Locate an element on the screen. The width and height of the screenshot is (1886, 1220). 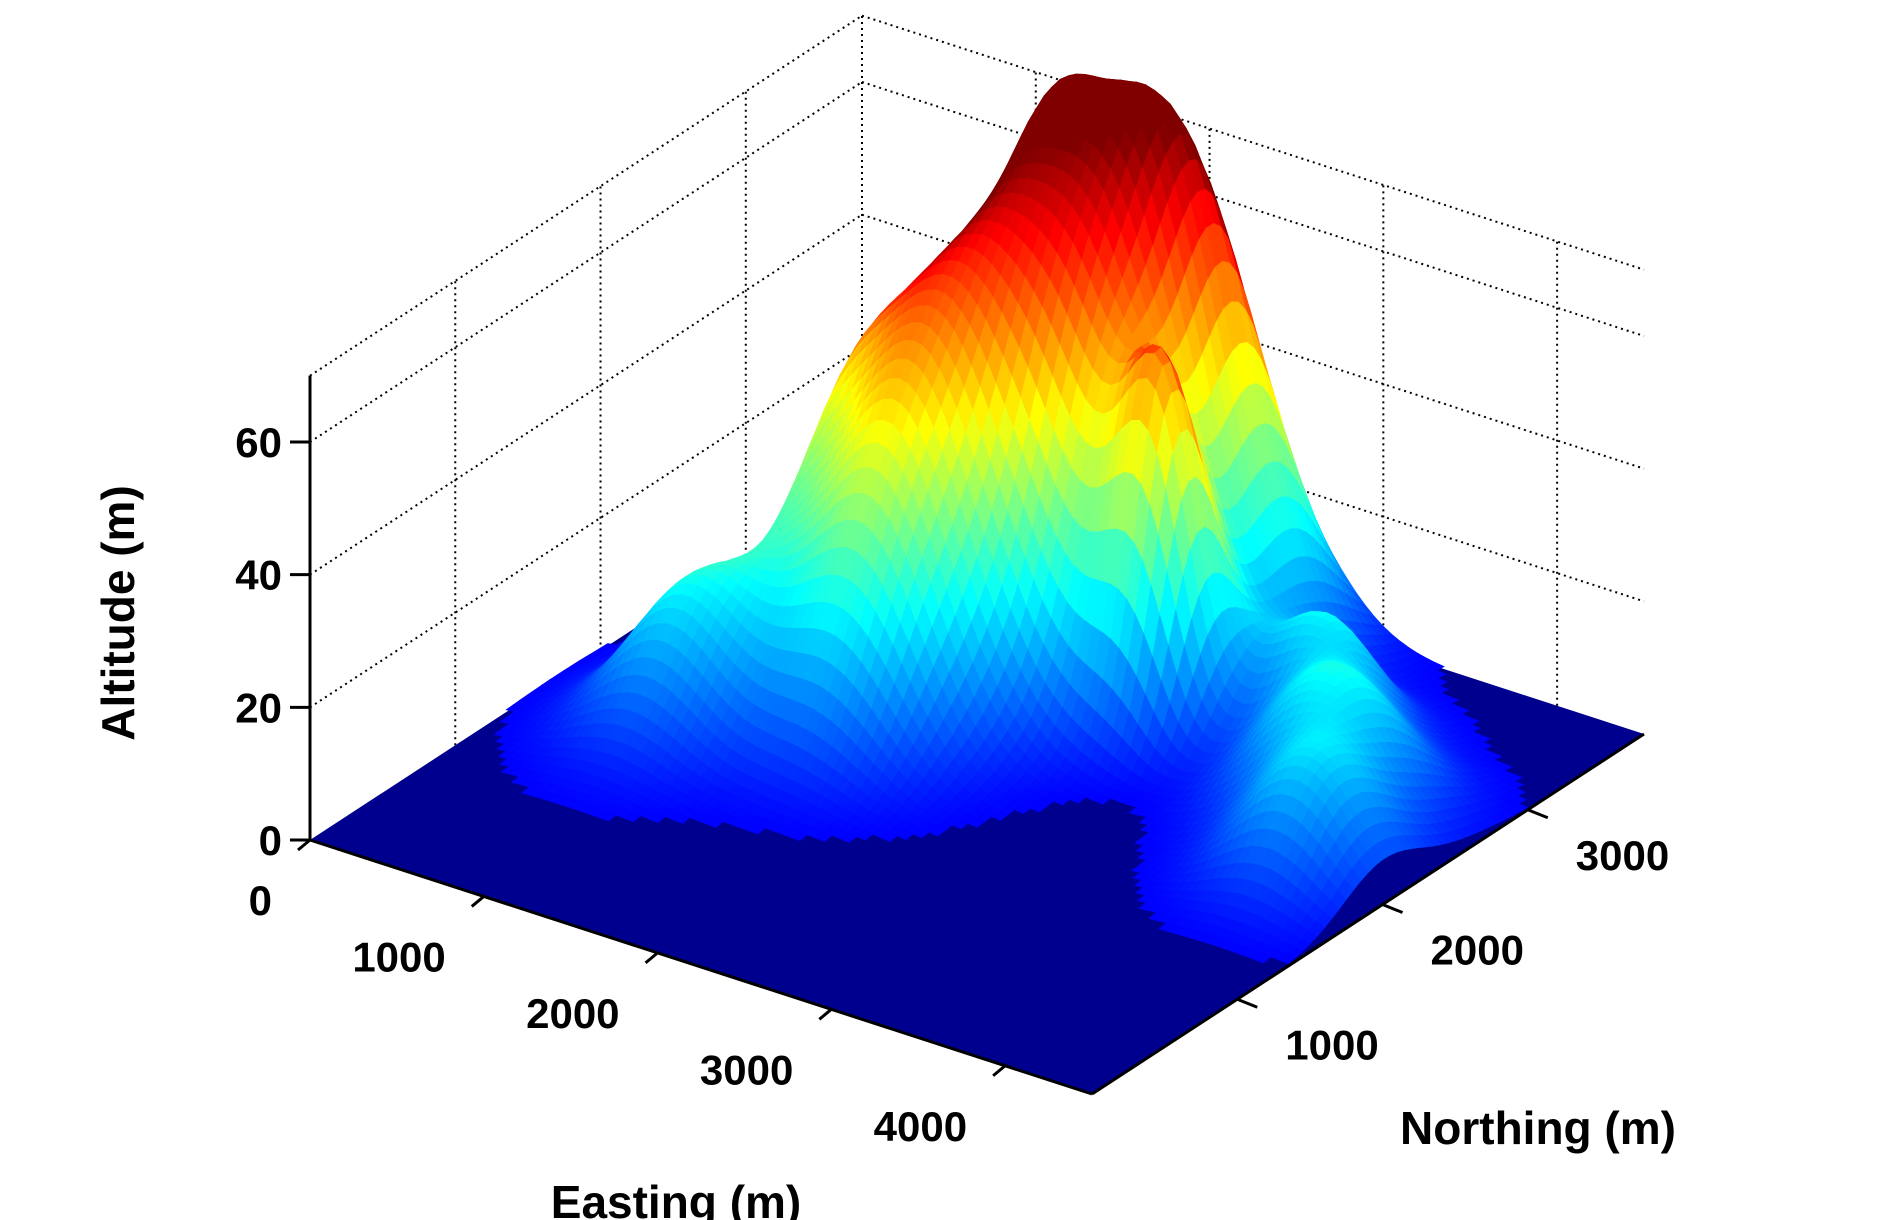
z-tick-label: 0 is located at coordinates (270, 840).